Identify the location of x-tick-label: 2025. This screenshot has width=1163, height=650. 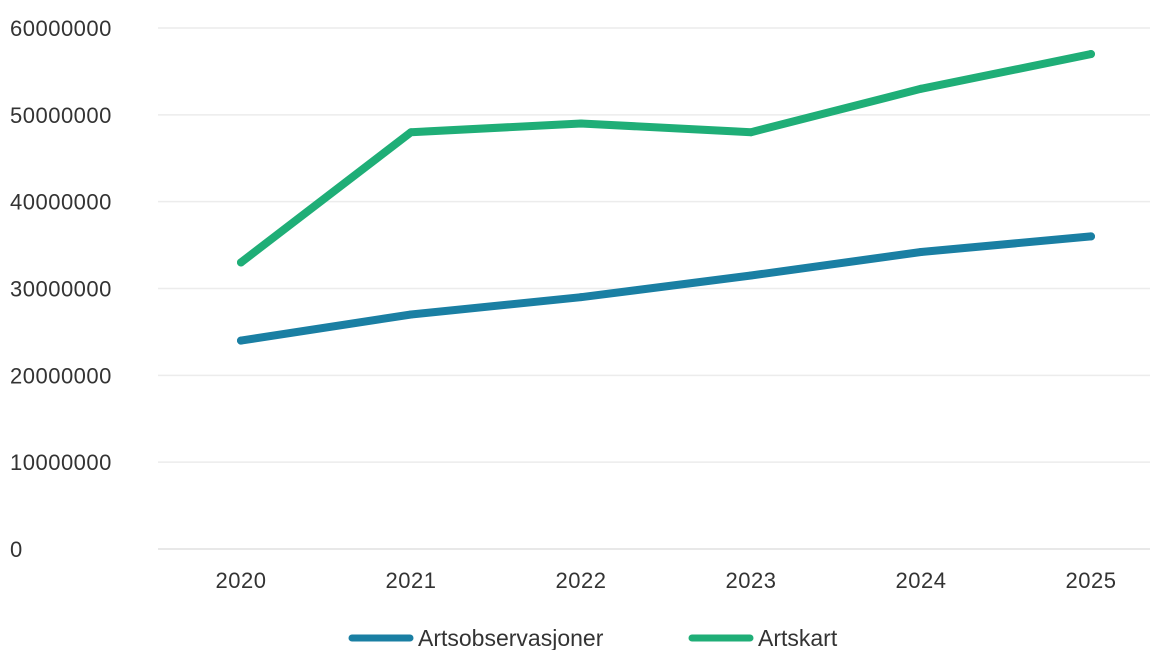
(1091, 580).